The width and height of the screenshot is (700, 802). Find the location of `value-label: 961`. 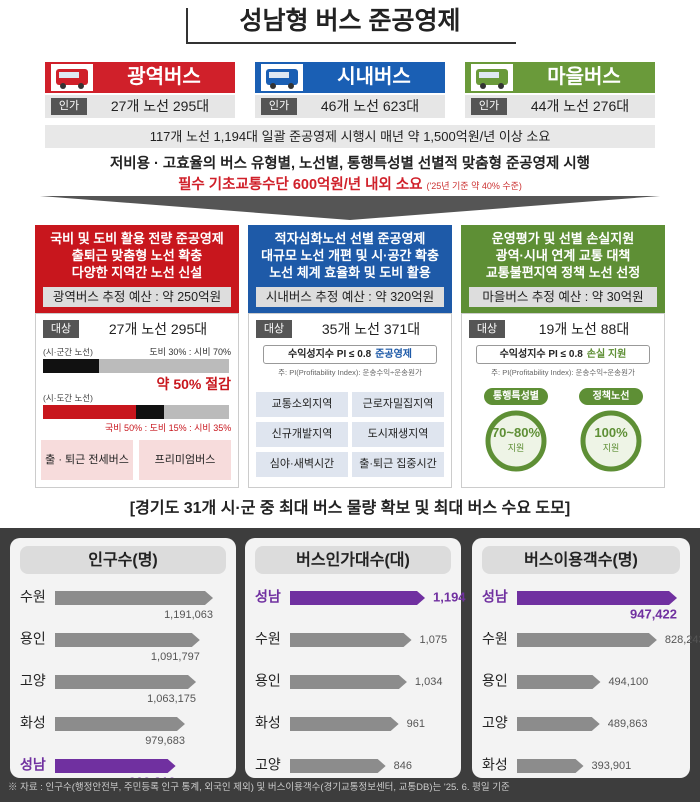

value-label: 961 is located at coordinates (416, 724).